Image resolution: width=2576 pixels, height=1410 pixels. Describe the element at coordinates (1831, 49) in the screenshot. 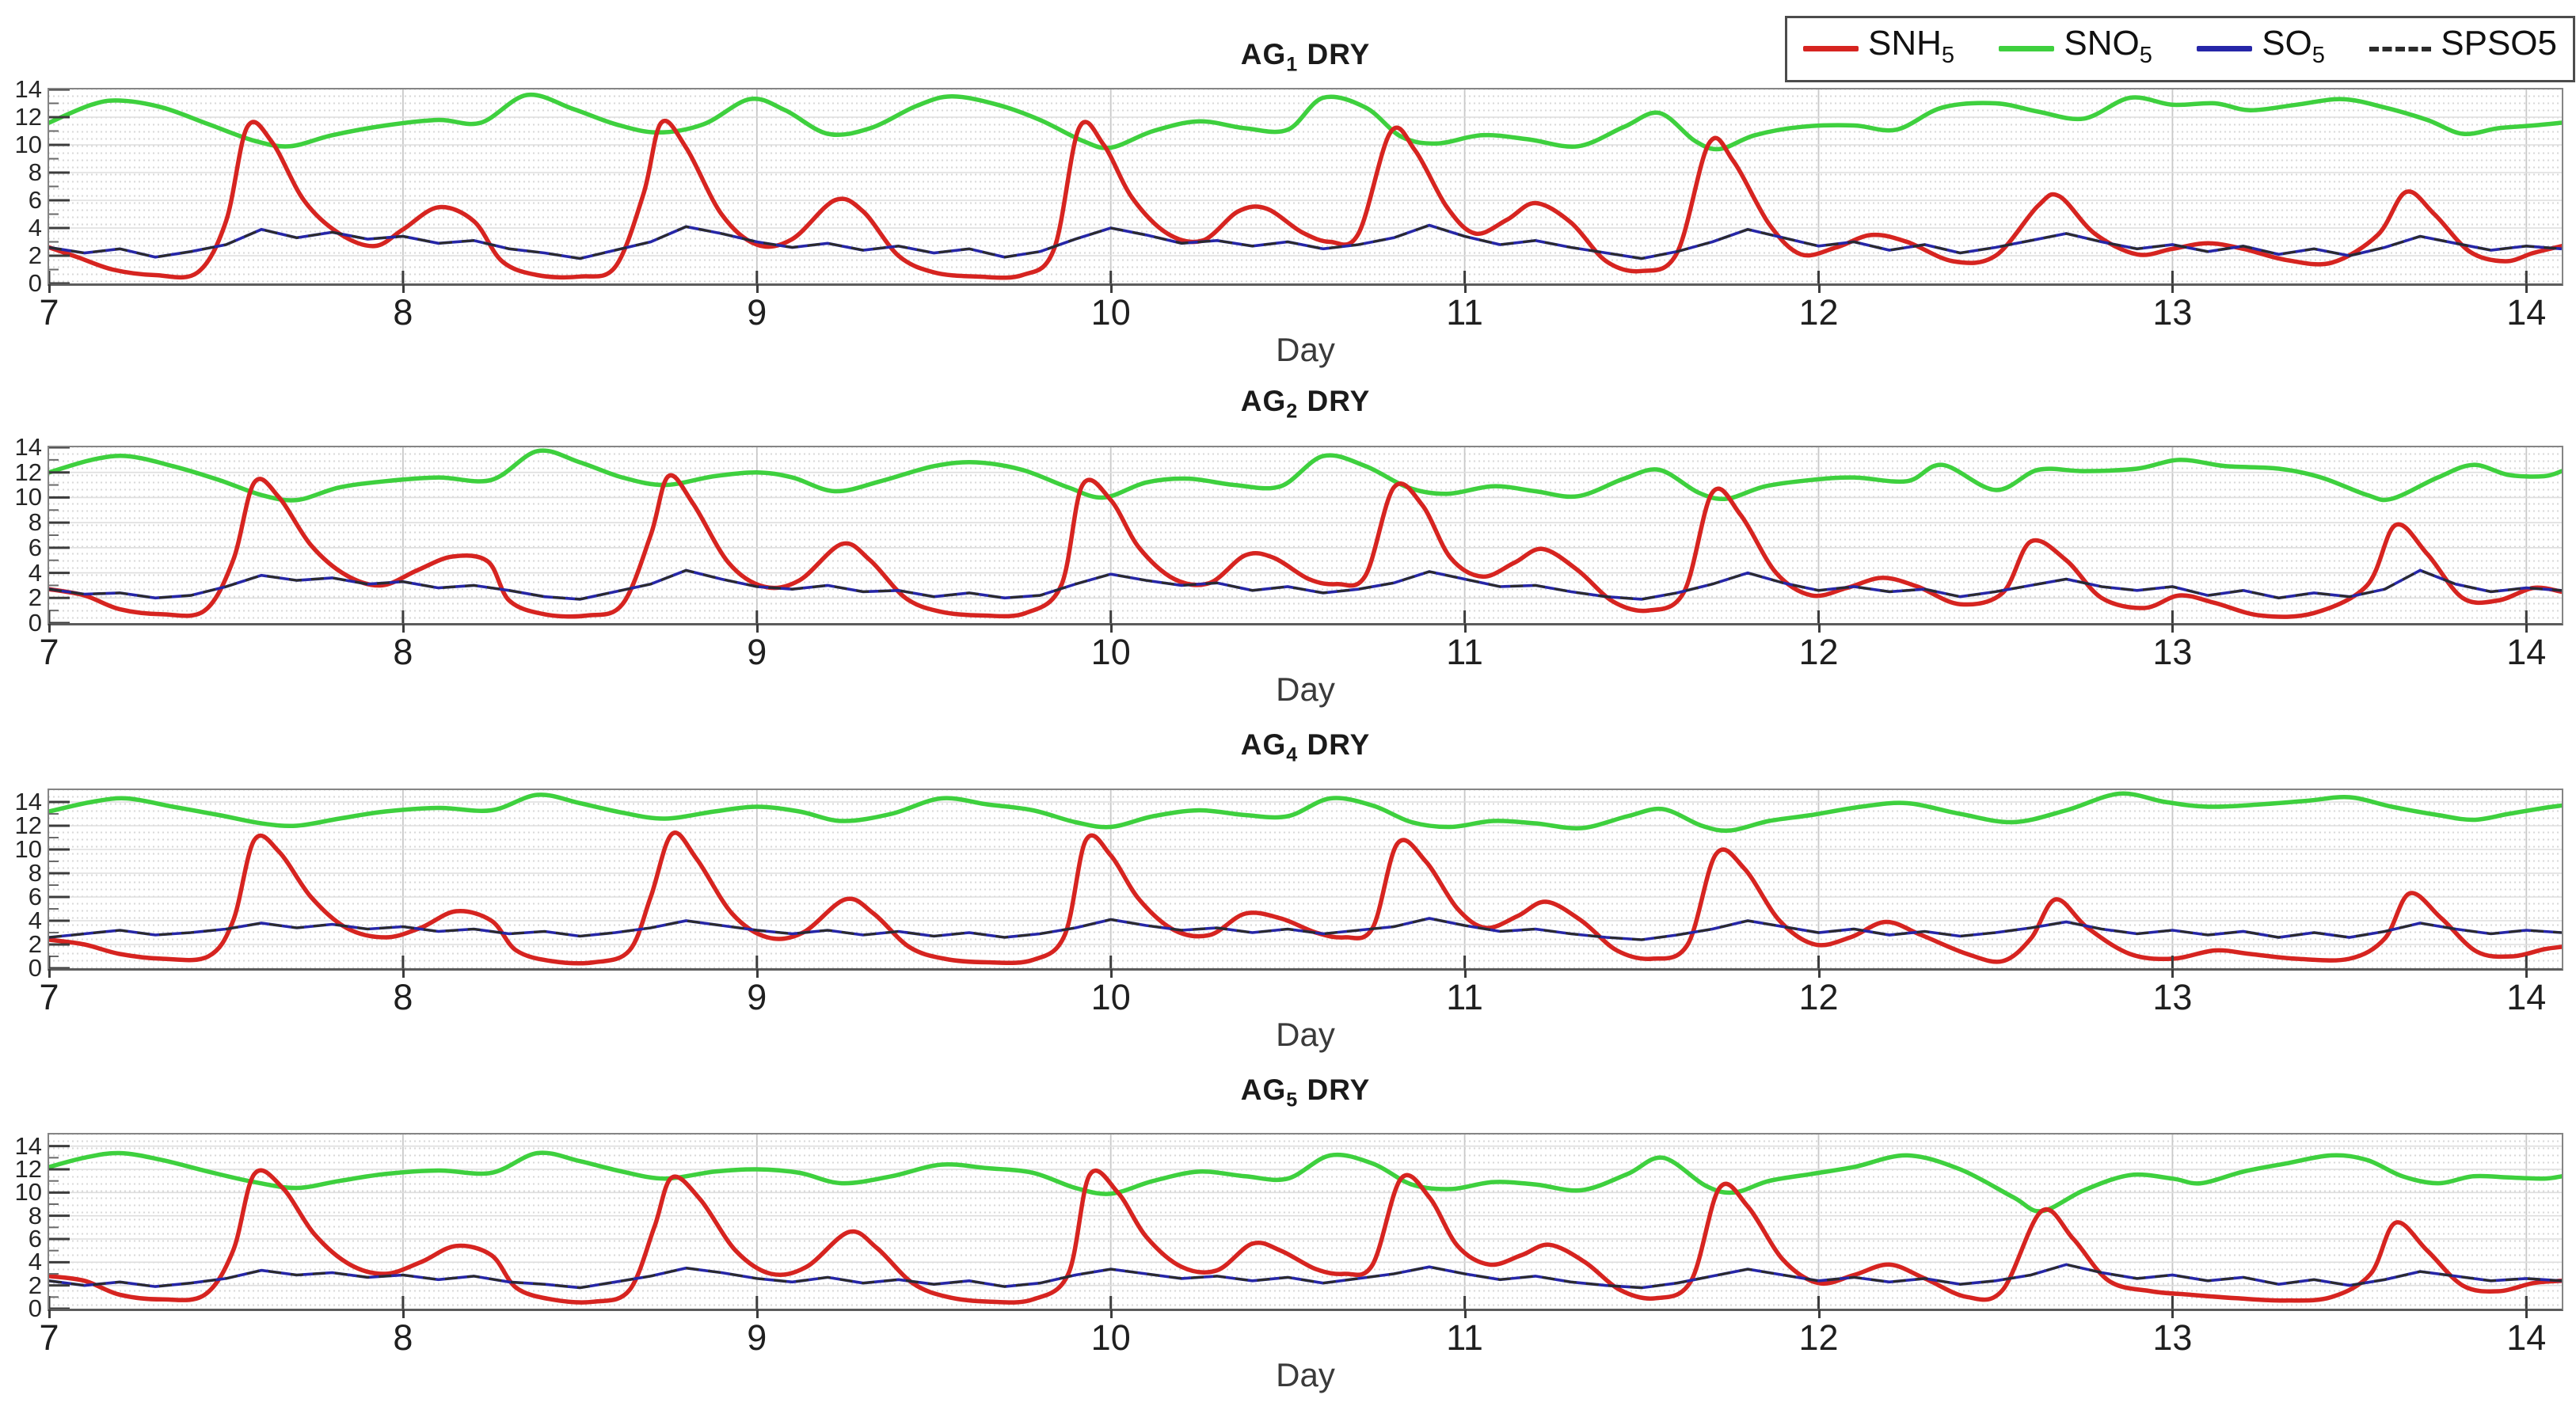

I see `snh5-line-sample-icon` at that location.